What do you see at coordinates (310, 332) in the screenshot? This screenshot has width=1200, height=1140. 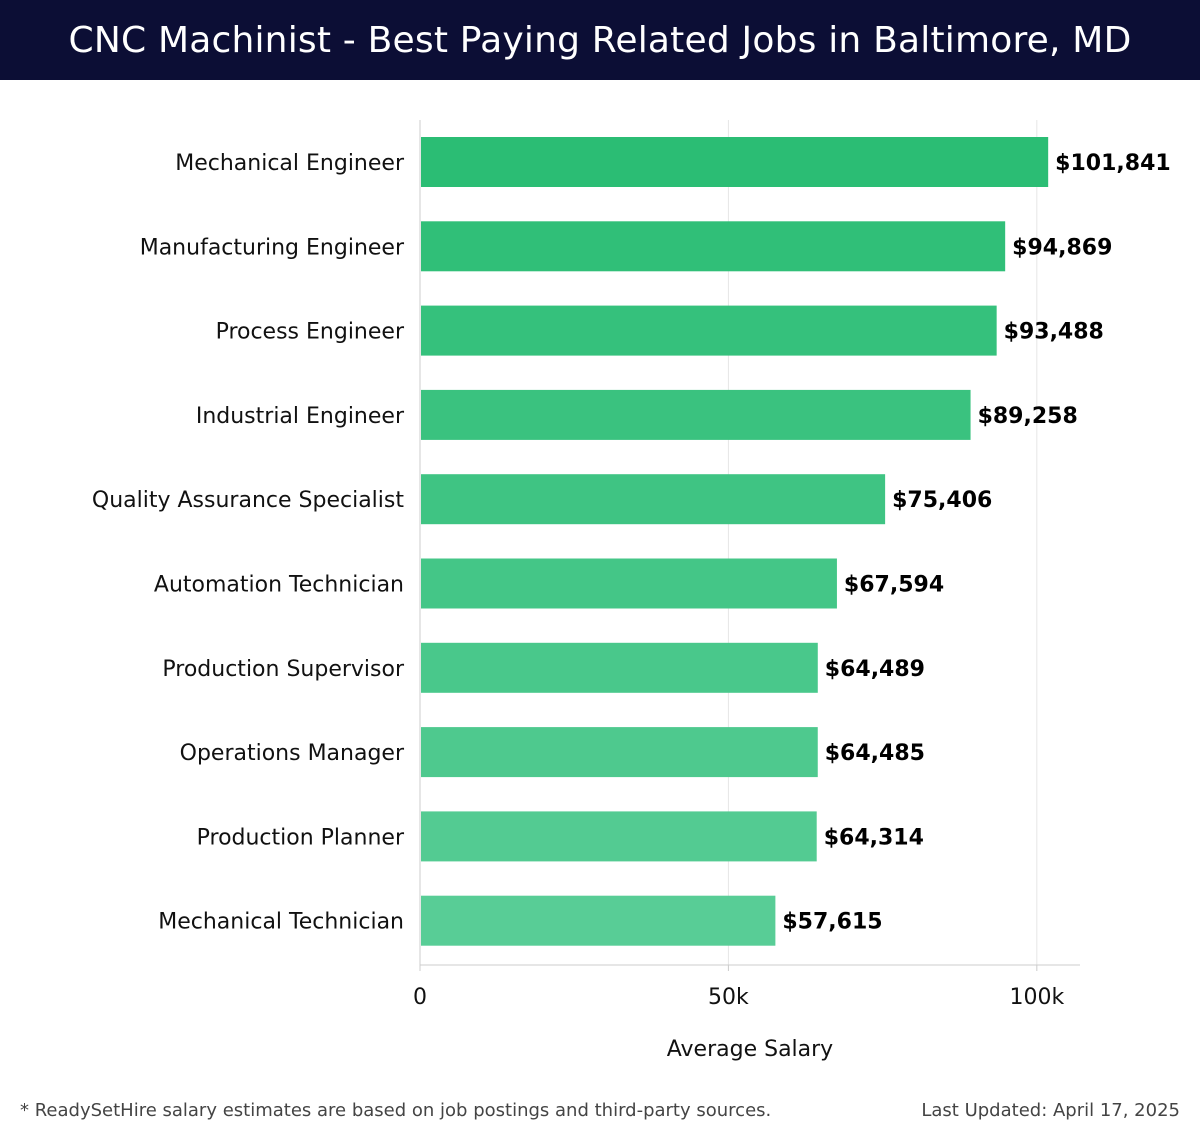 I see `category-label-2: Process Engineer` at bounding box center [310, 332].